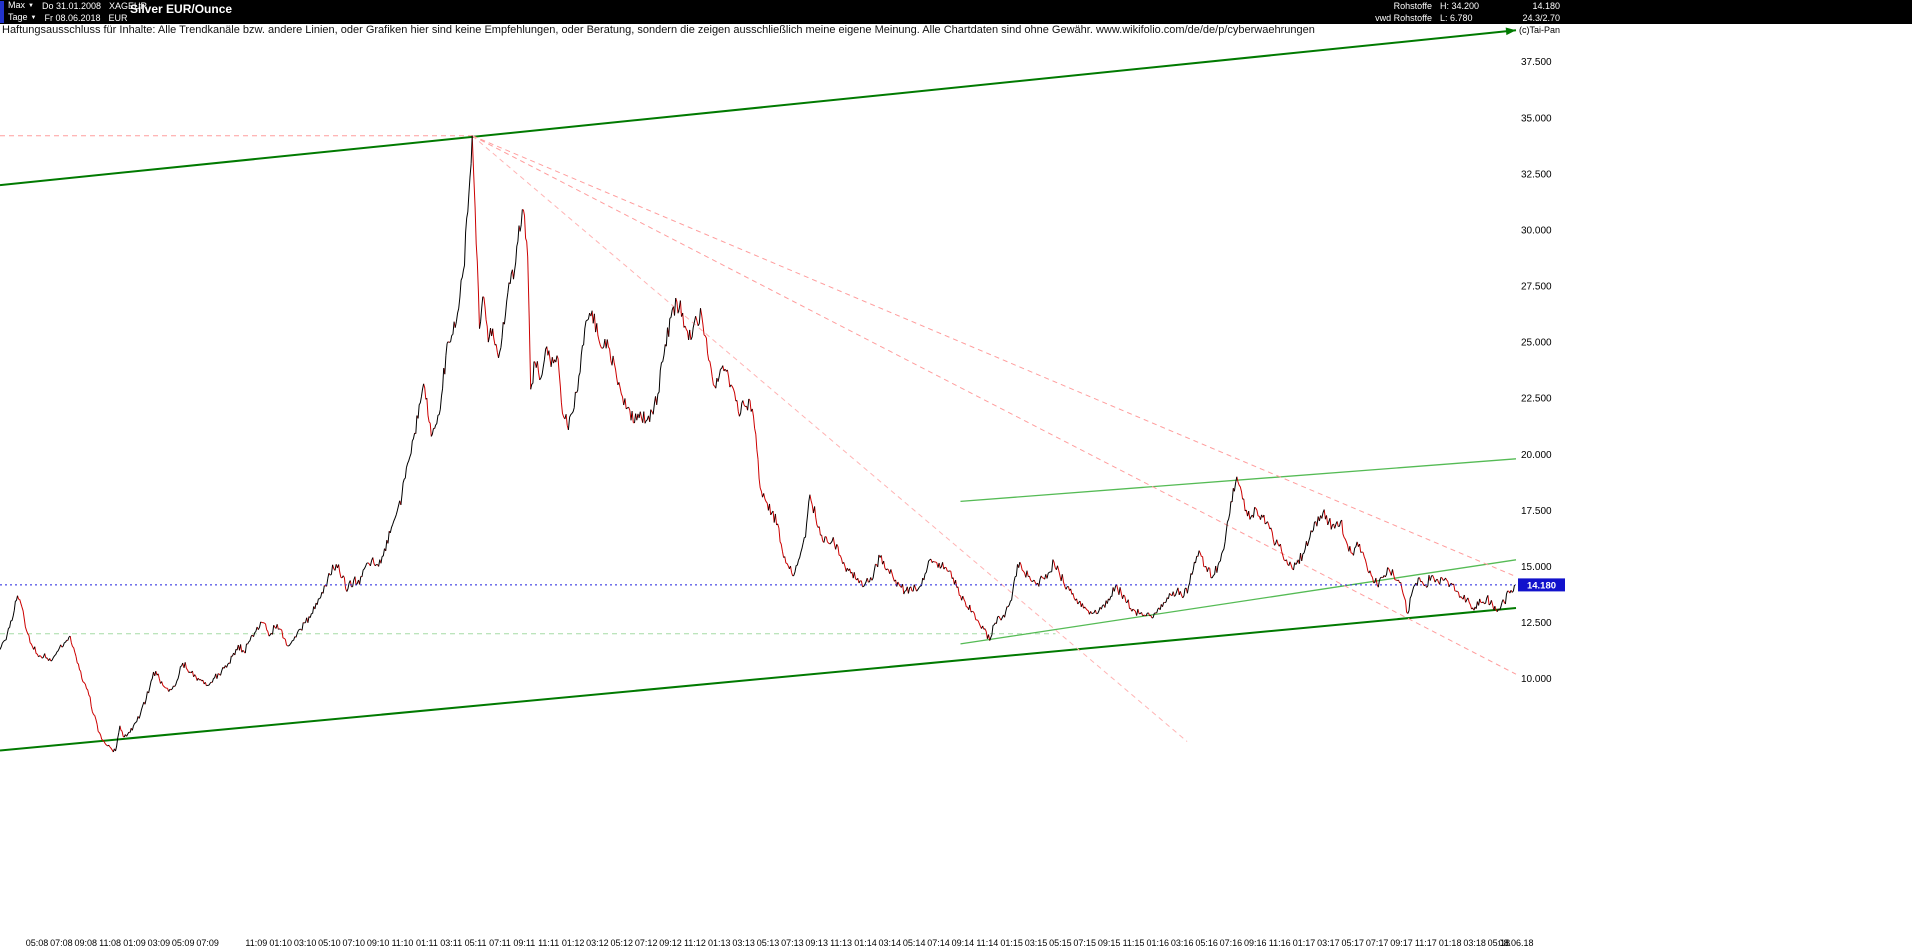 The image size is (1912, 952). What do you see at coordinates (280, 943) in the screenshot?
I see `x-axis-label: 01:10` at bounding box center [280, 943].